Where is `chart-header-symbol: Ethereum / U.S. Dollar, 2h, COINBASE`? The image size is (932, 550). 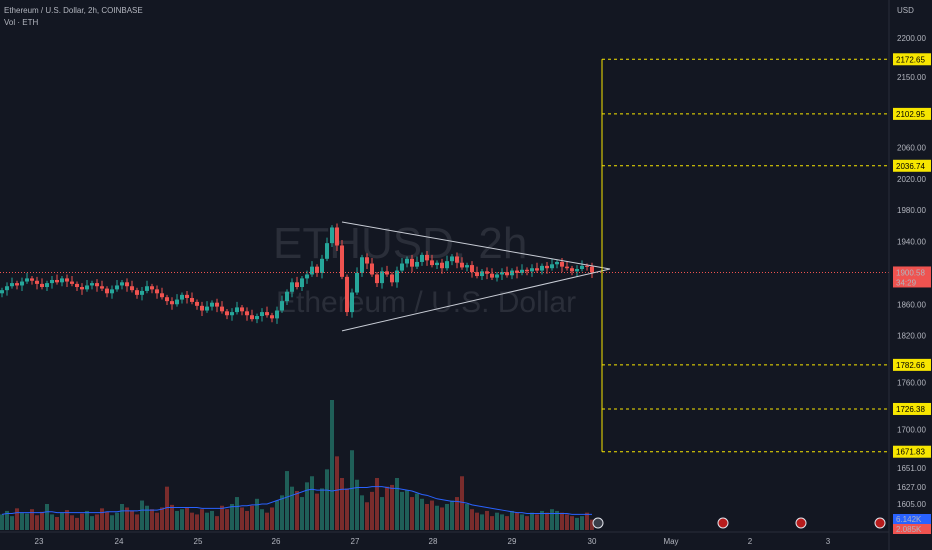 chart-header-symbol: Ethereum / U.S. Dollar, 2h, COINBASE is located at coordinates (73, 10).